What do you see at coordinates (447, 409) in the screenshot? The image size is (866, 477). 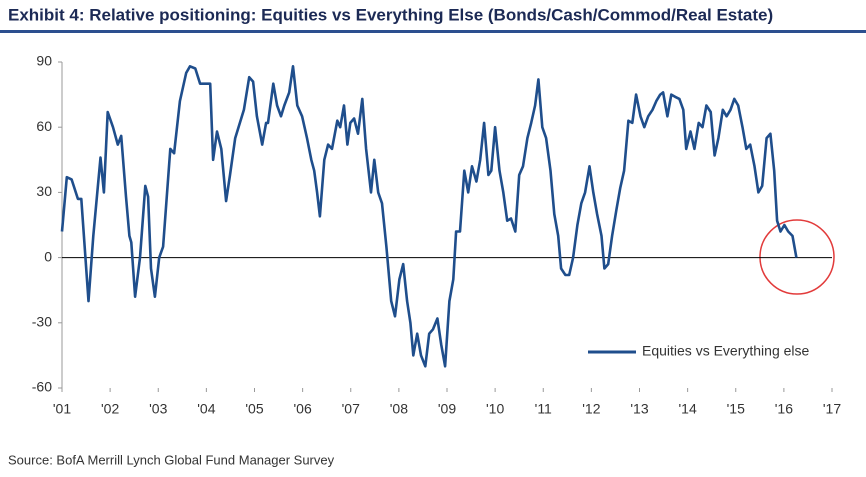 I see `x-tick-label: '09` at bounding box center [447, 409].